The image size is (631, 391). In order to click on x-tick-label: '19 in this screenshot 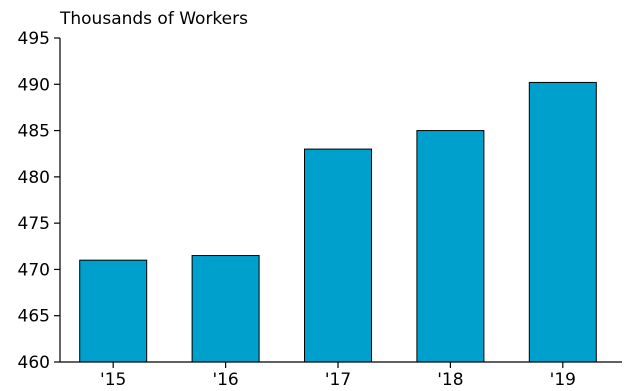, I will do `click(563, 380)`.